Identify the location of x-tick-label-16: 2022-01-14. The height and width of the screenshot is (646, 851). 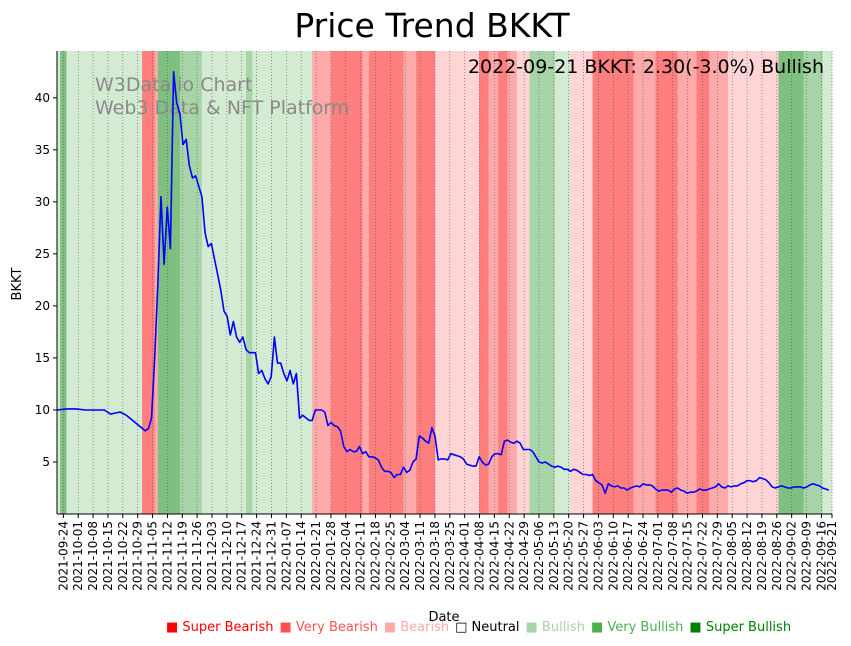
(301, 556).